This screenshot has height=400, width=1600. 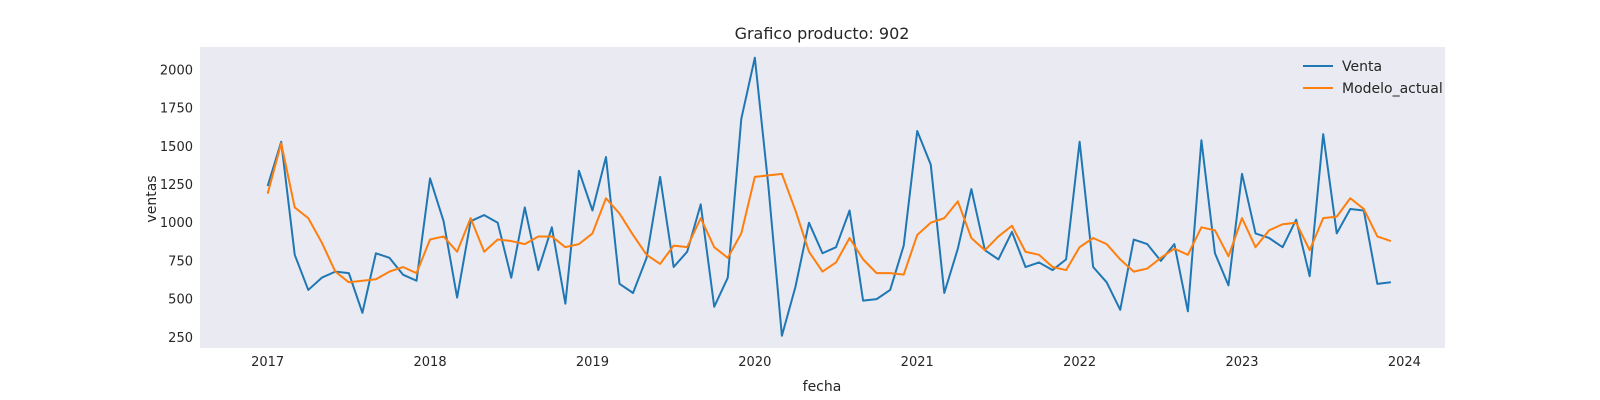 I want to click on y-axis-ticks: 250 500 750 1000 1250 1500 1750 2000, so click(x=176, y=204).